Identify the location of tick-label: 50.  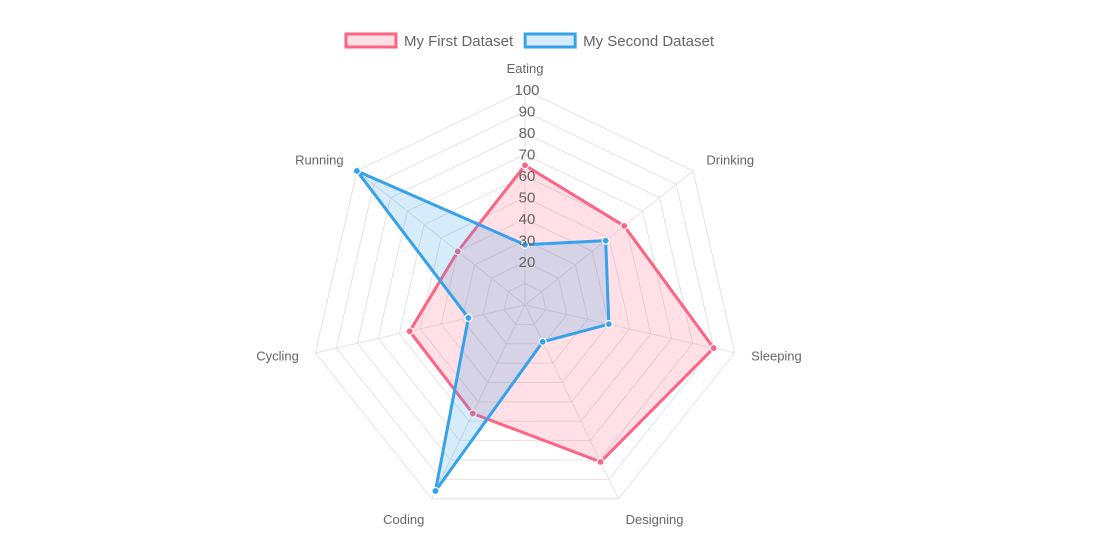
(527, 198).